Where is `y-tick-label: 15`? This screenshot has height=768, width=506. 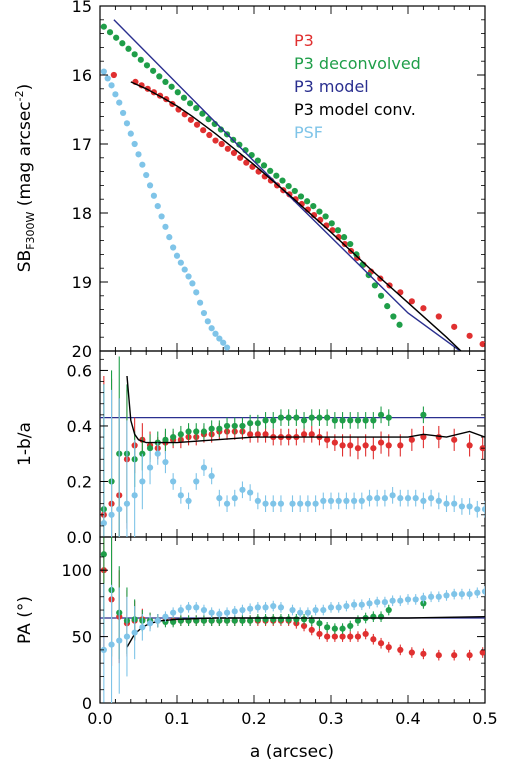
y-tick-label: 15 is located at coordinates (82, 8).